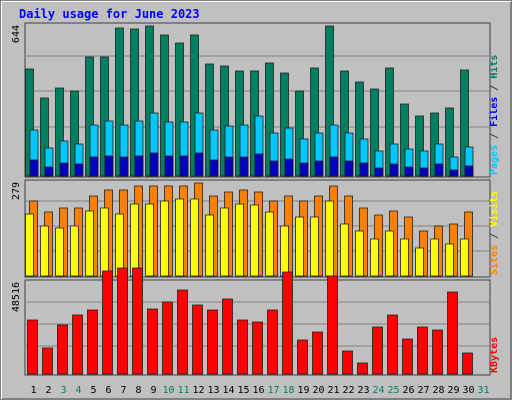  I want to click on x-tick-label-day-8: 8, so click(138, 390).